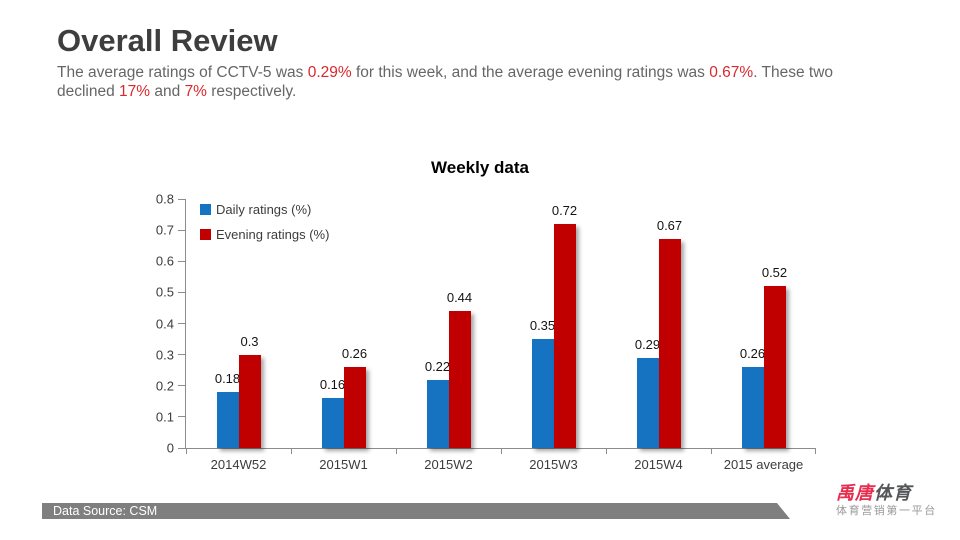 Image resolution: width=960 pixels, height=540 pixels. I want to click on chart-legend: Daily ratings (%) Evening ratings (%), so click(264, 227).